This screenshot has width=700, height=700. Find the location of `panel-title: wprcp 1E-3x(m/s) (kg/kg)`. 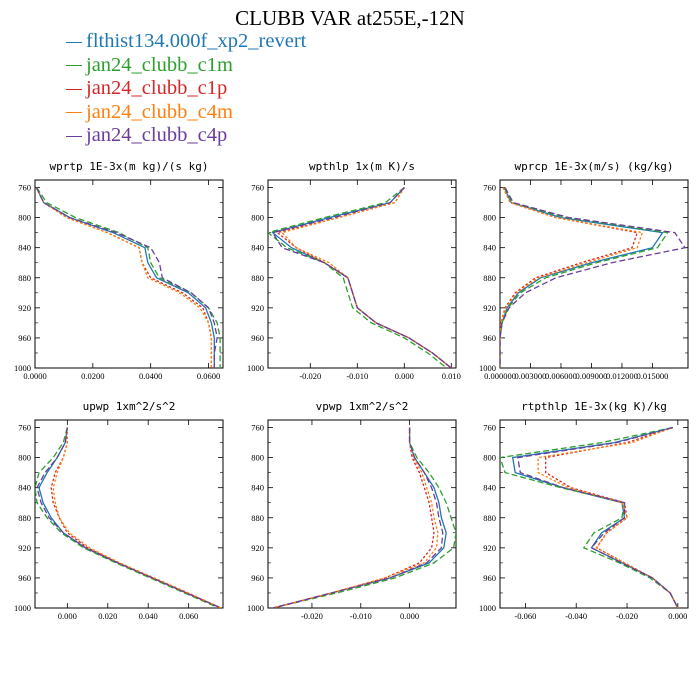

panel-title: wprcp 1E-3x(m/s) (kg/kg) is located at coordinates (594, 166).